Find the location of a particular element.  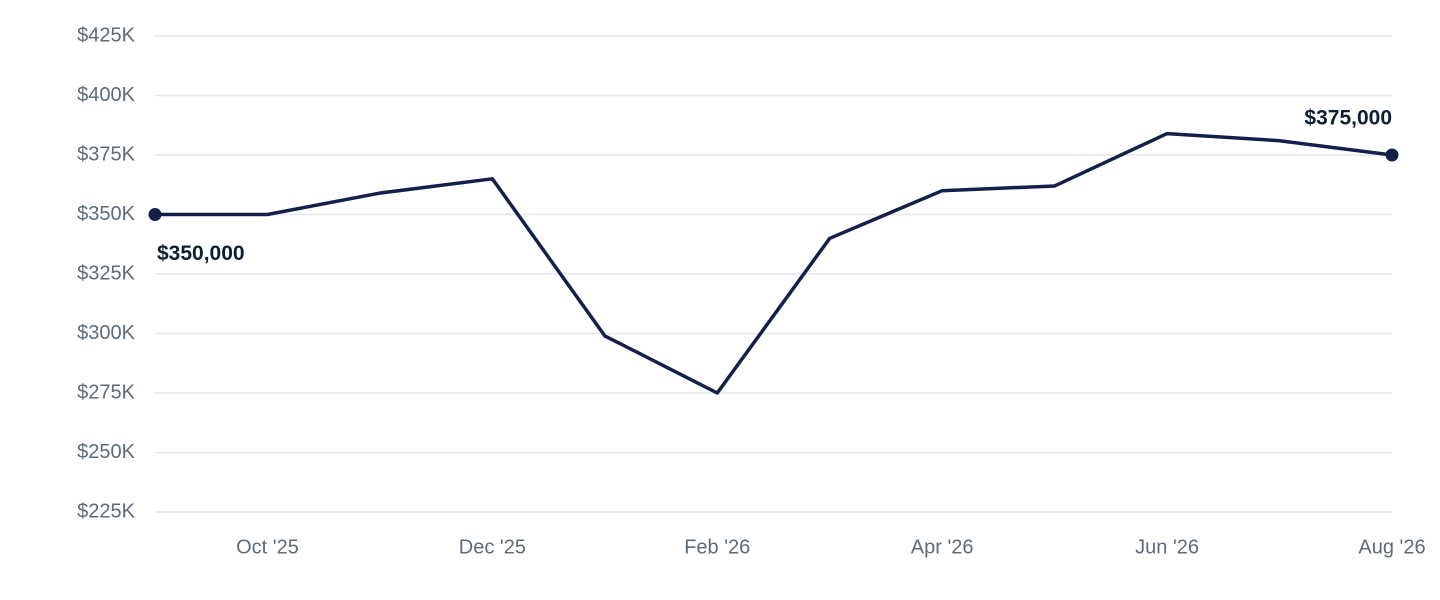

y-tick-label: $375K is located at coordinates (106, 154).